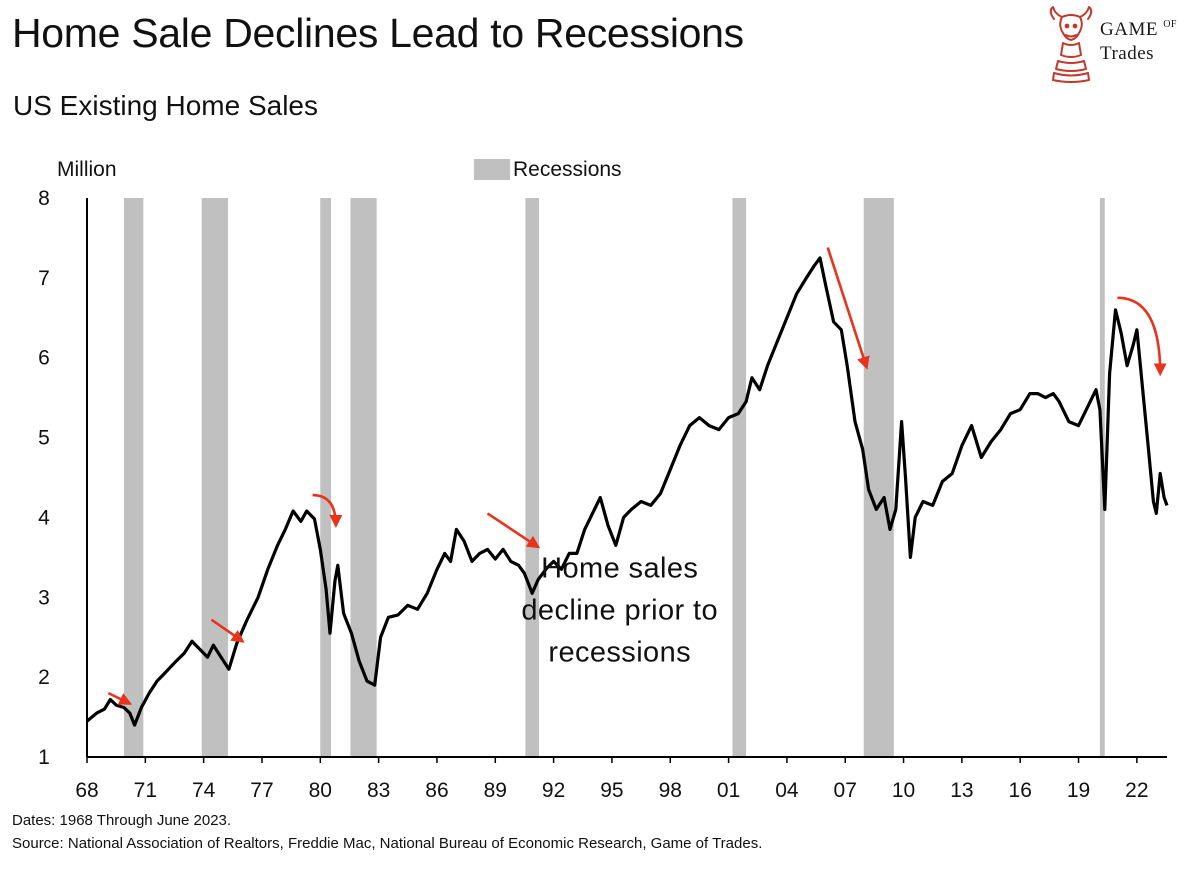 This screenshot has width=1200, height=869. I want to click on y-tick-label: 2, so click(44, 677).